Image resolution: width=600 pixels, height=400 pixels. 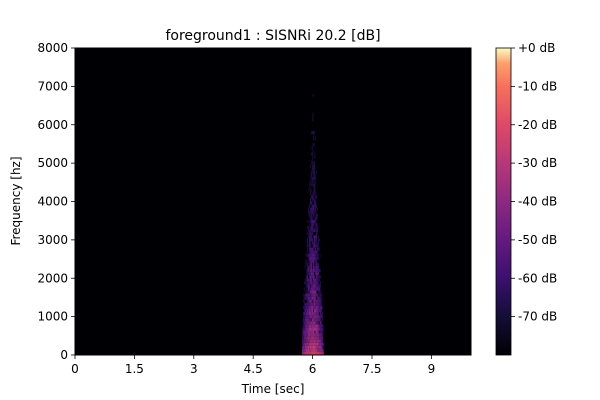 What do you see at coordinates (537, 86) in the screenshot?
I see `colorbar-tick-label: -10 dB` at bounding box center [537, 86].